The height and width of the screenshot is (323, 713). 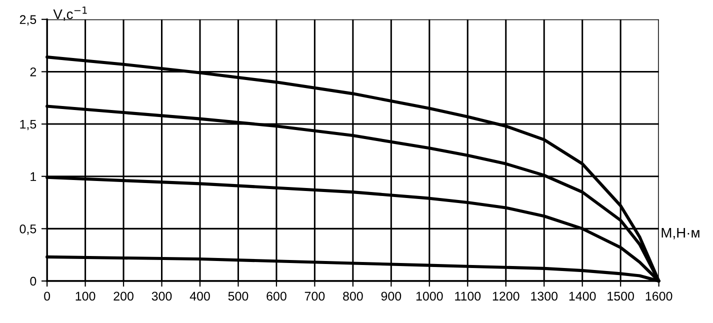 What do you see at coordinates (28, 229) in the screenshot?
I see `y-tick-label: 0,5` at bounding box center [28, 229].